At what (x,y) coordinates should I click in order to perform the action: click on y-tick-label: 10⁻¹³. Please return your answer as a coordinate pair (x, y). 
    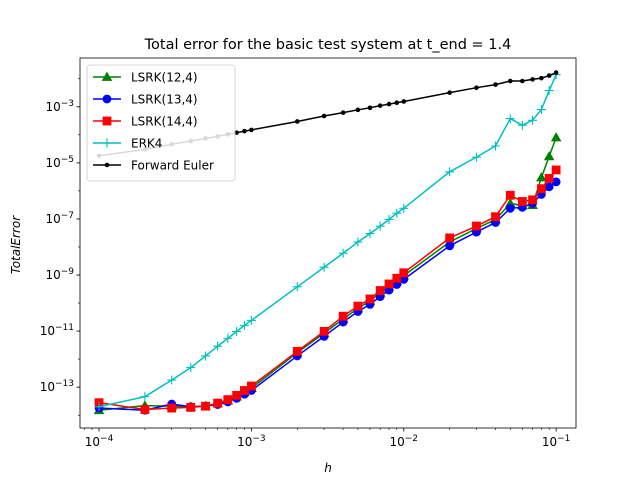
    Looking at the image, I should click on (57, 386).